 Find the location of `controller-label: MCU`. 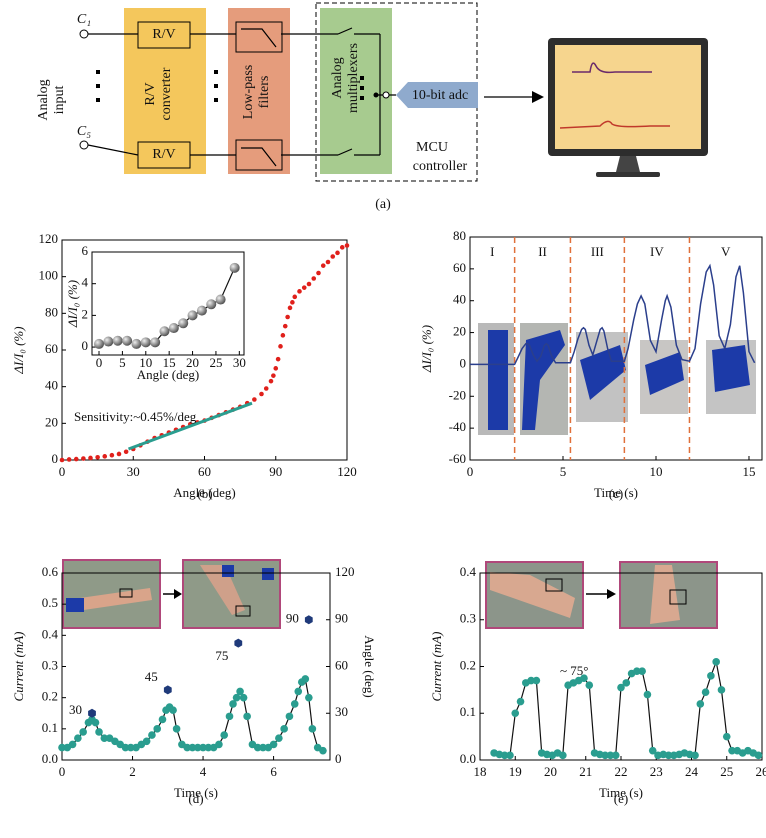

controller-label: MCU is located at coordinates (432, 147).